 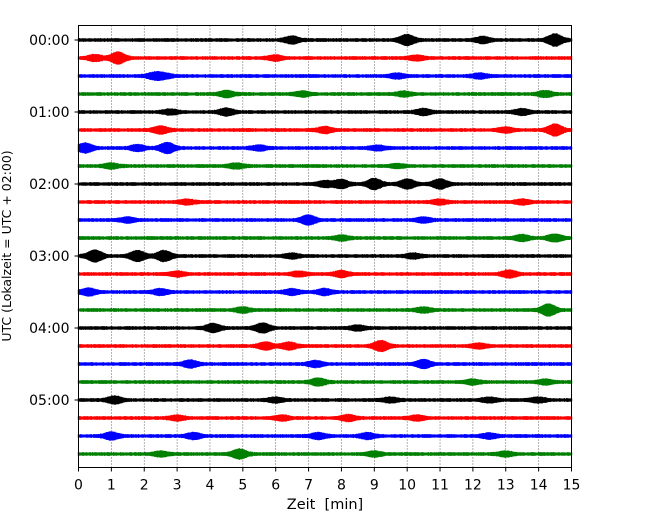 What do you see at coordinates (506, 486) in the screenshot?
I see `x-tick-label: 13` at bounding box center [506, 486].